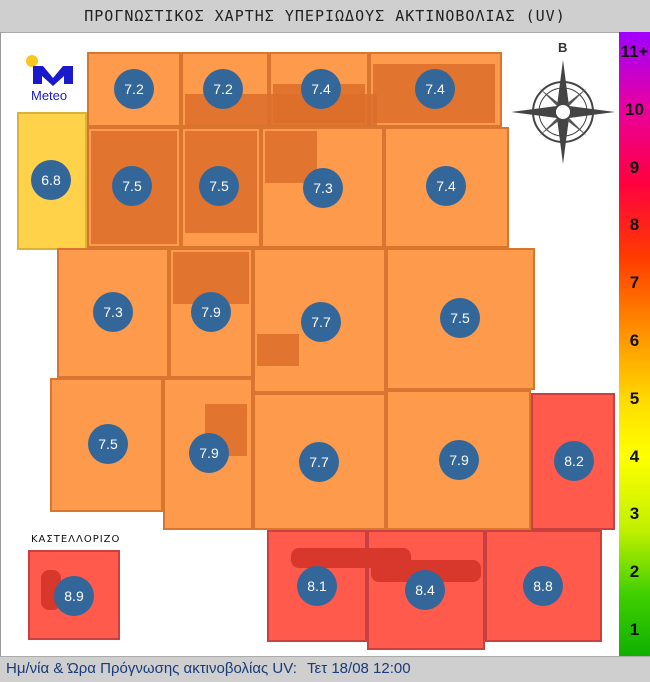  I want to click on footer-value: Τετ 18/08 12:00, so click(359, 668).